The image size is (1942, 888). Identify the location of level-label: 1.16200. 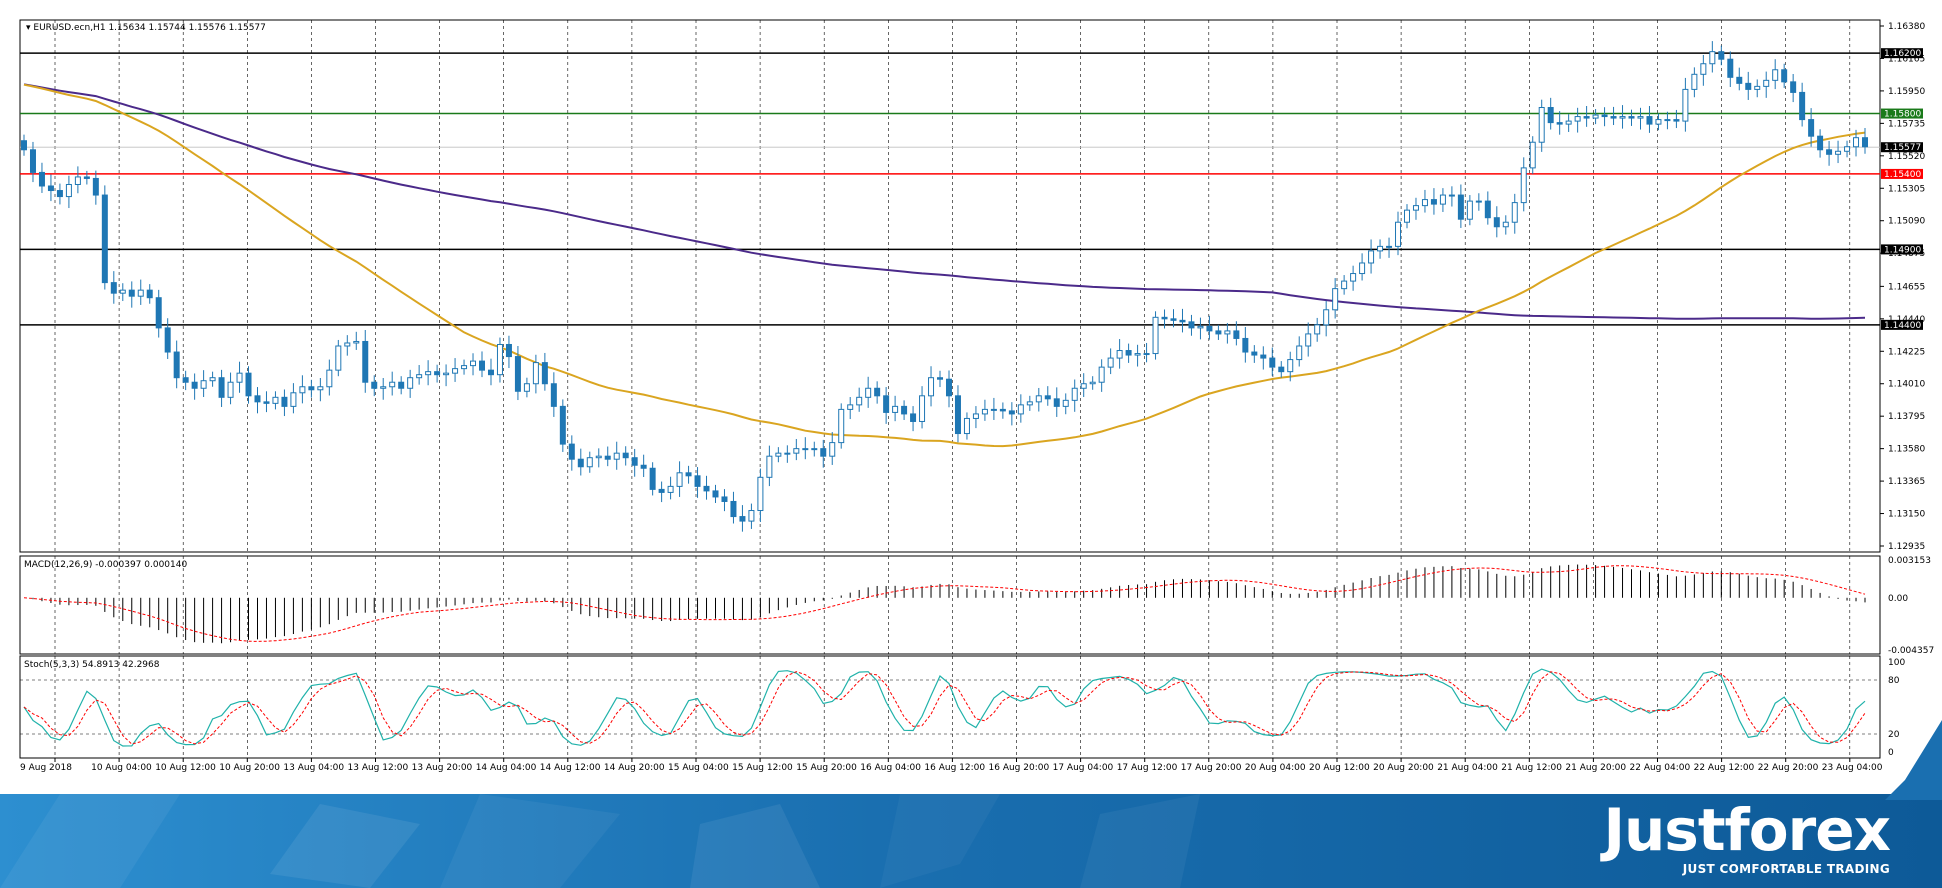
(1902, 54).